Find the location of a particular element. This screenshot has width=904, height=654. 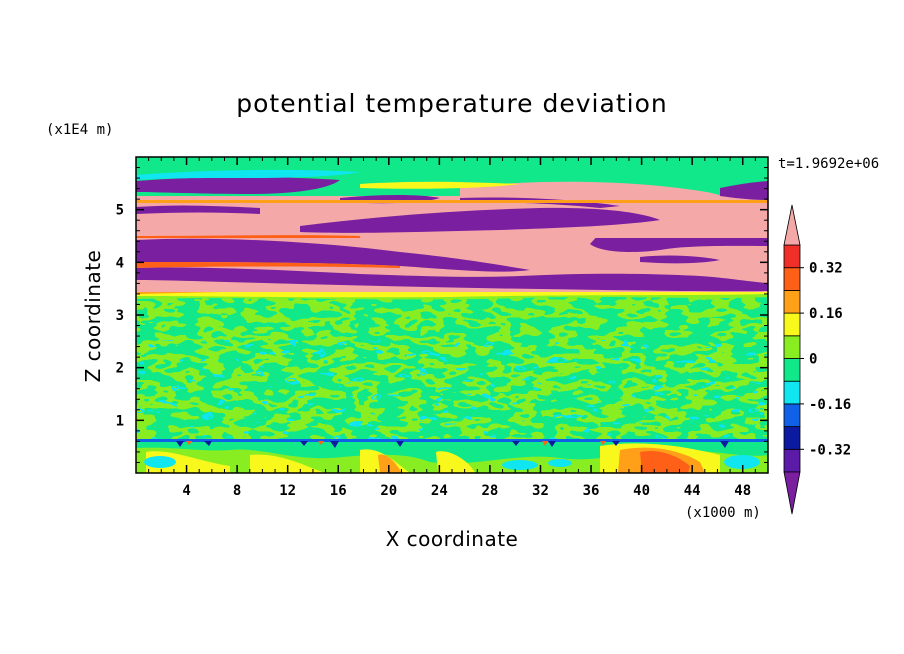

x-tick-label: 12 is located at coordinates (287, 491).